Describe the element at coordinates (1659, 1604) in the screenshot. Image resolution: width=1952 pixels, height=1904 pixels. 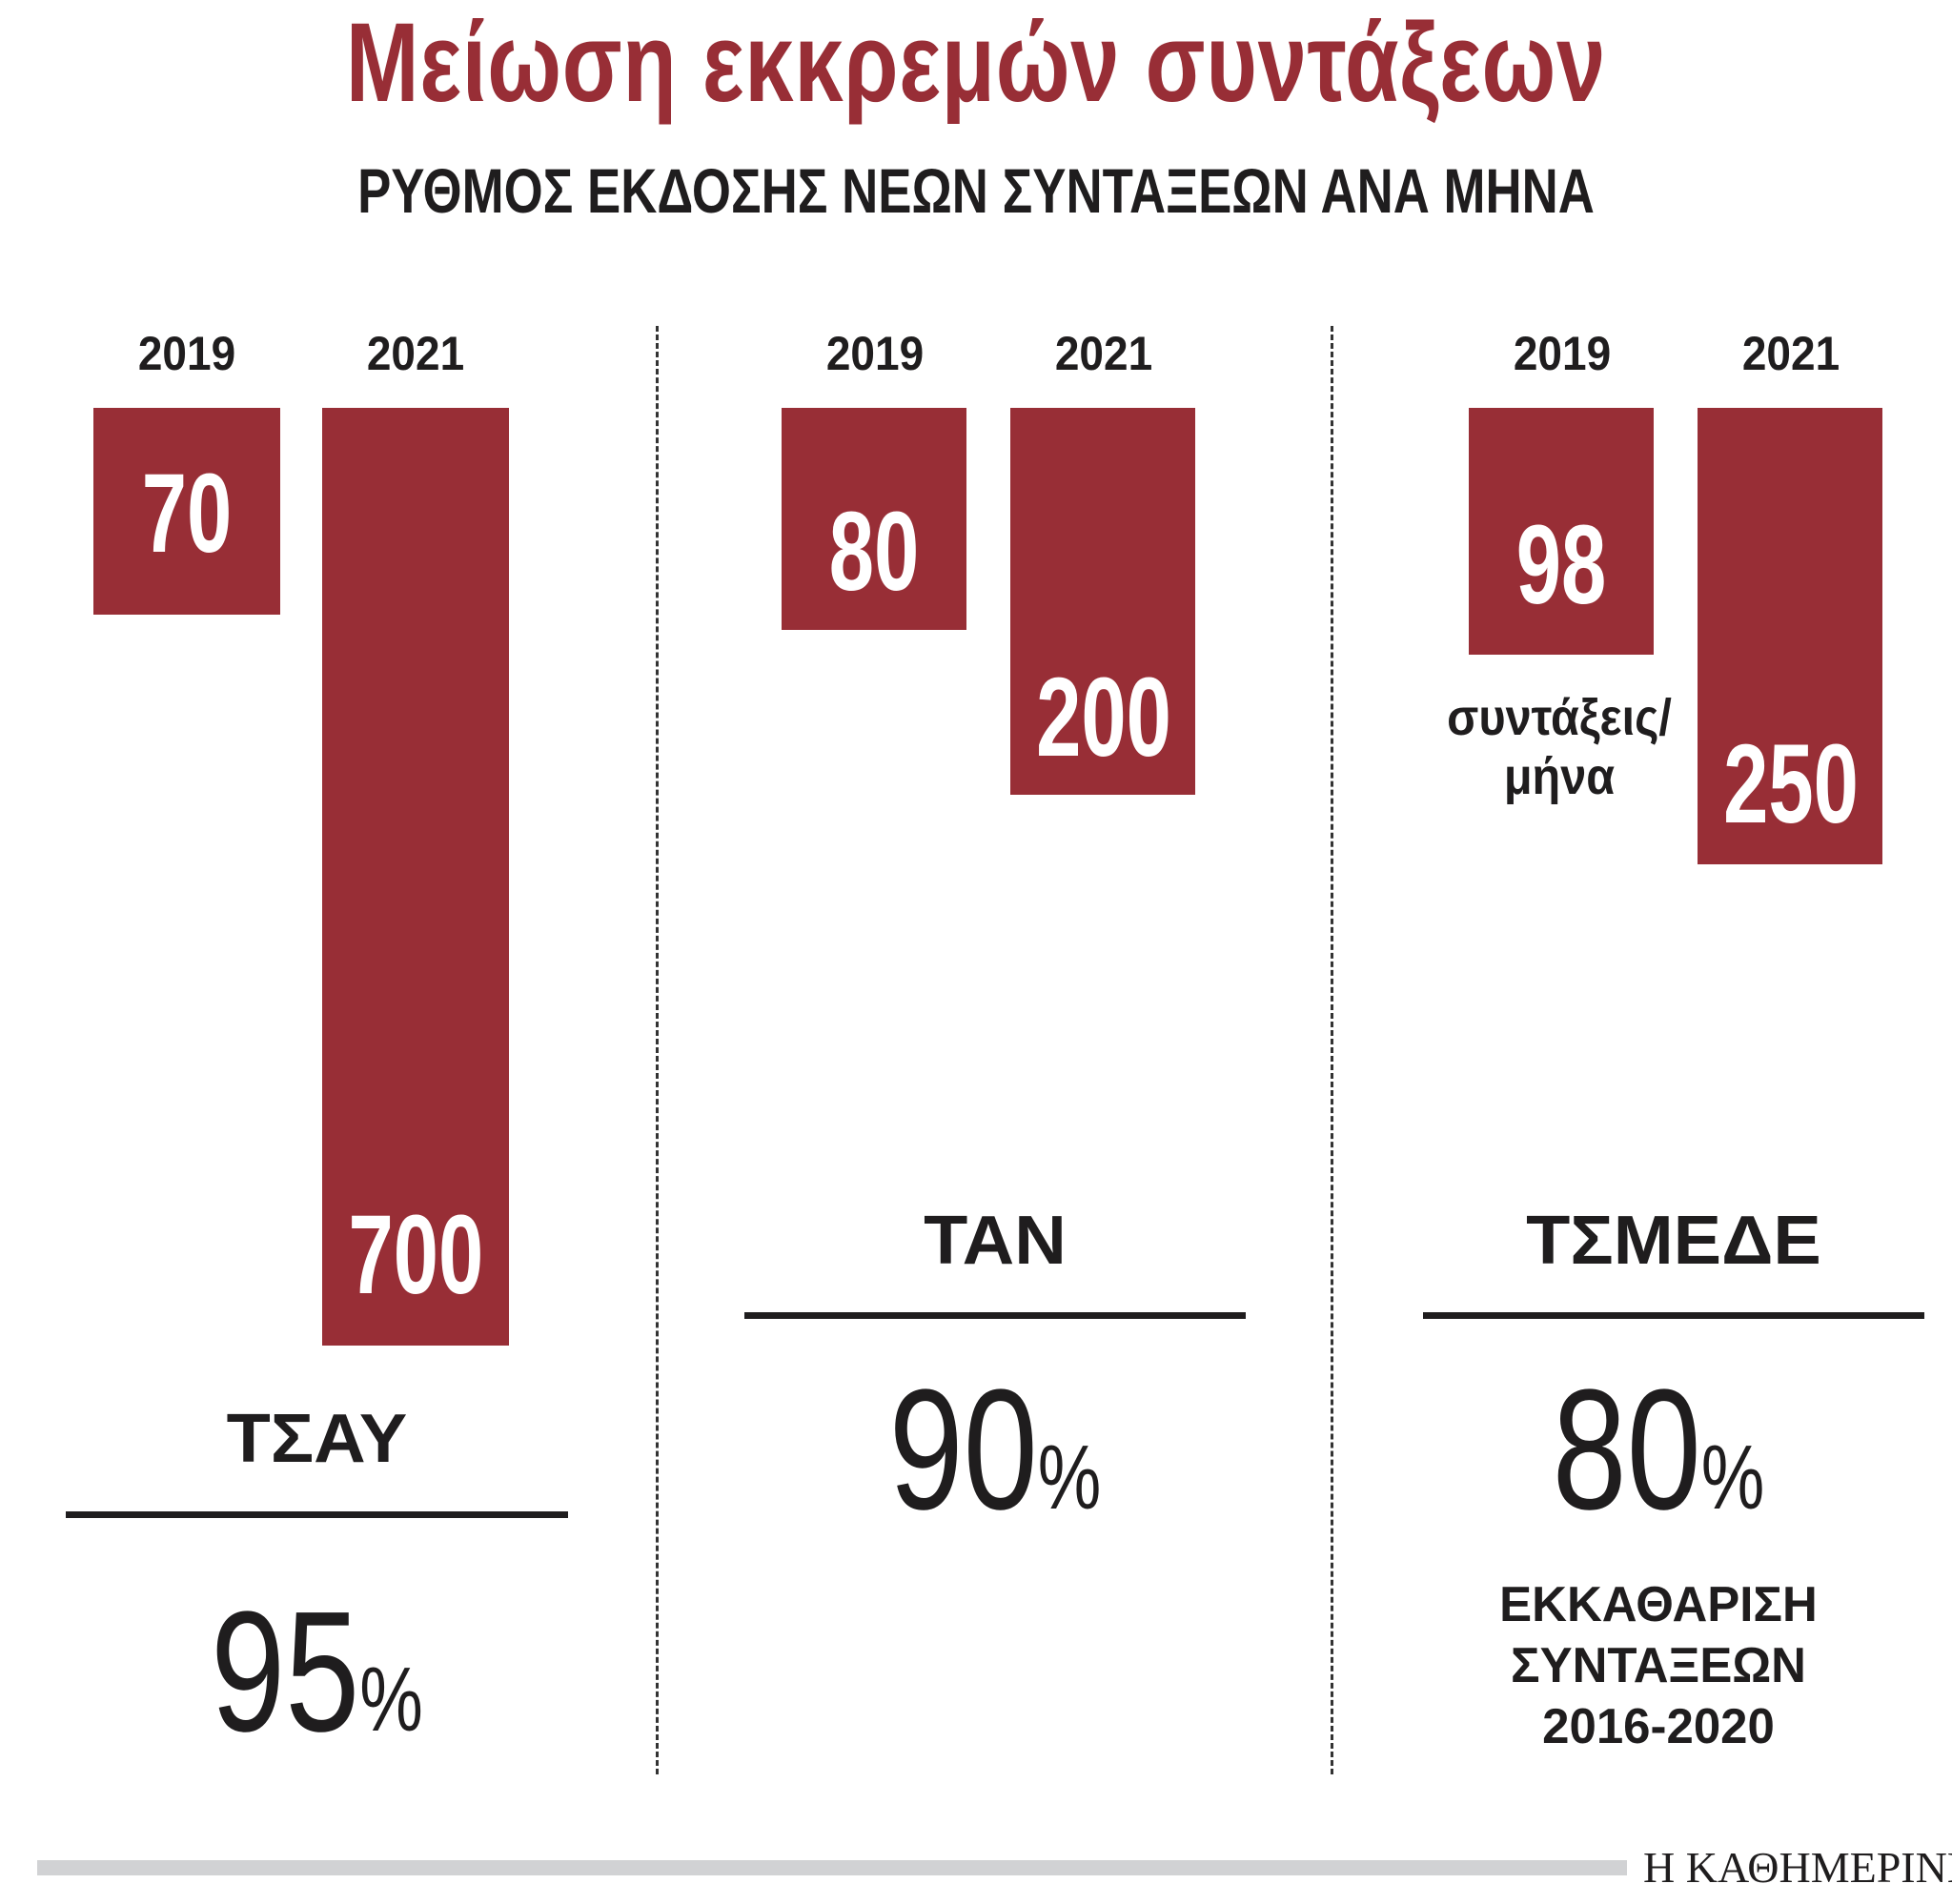
I see `note-line-1: ΕΚΚΑΘΑΡΙΣΗ` at that location.